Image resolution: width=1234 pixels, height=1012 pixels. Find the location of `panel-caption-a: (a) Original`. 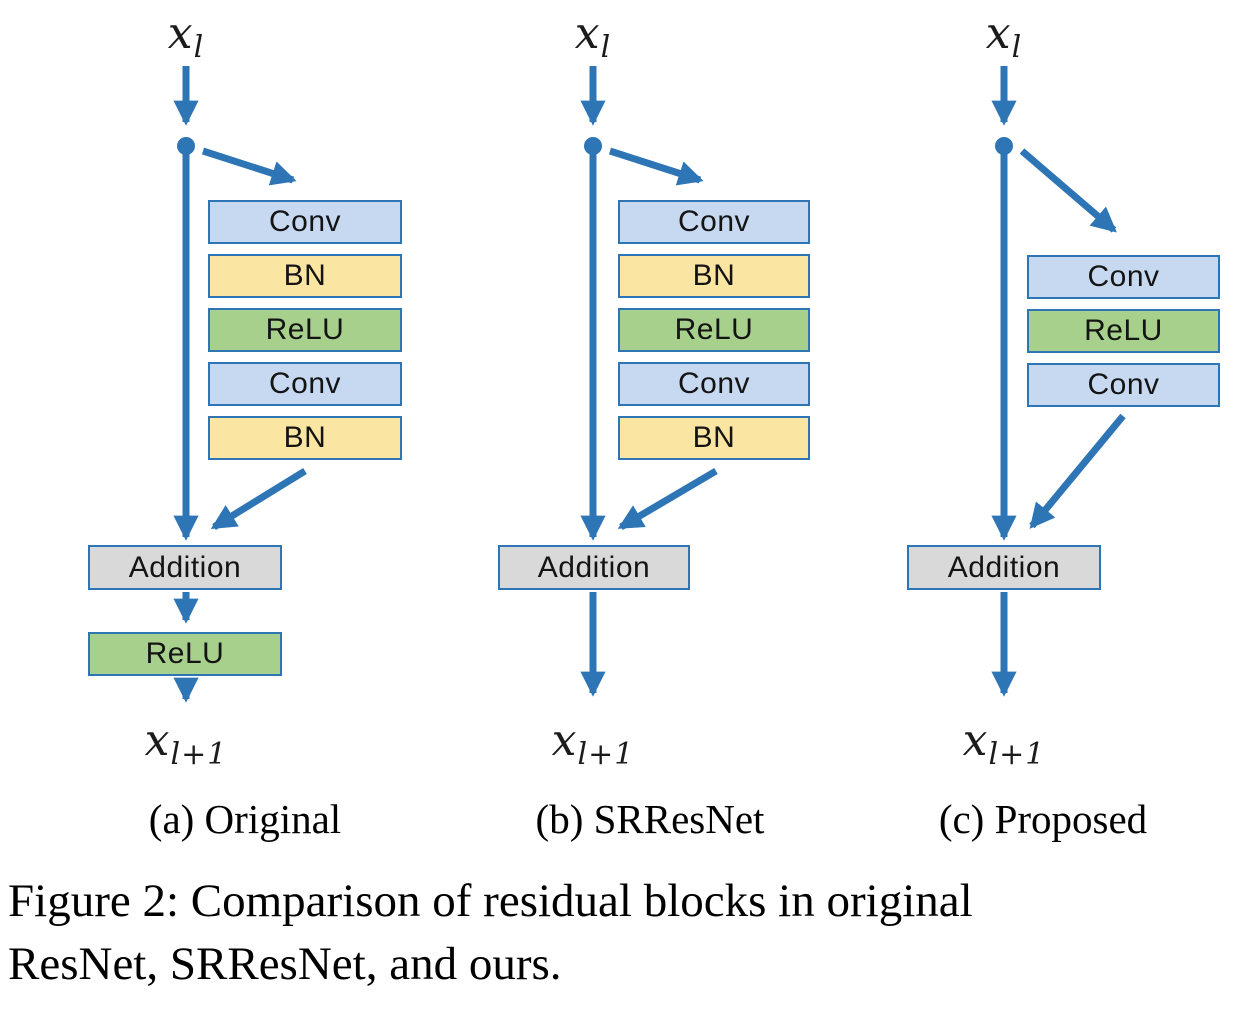

panel-caption-a: (a) Original is located at coordinates (245, 819).